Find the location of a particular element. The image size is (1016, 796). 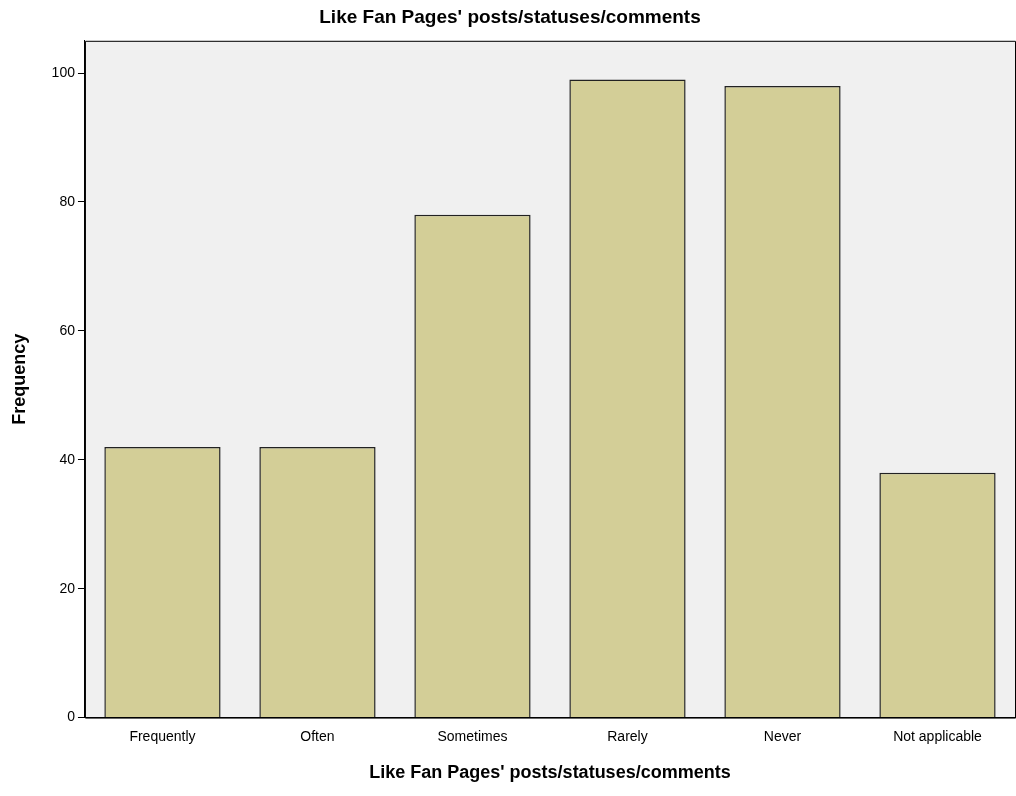

x-tick-label: Frequently is located at coordinates (162, 735).